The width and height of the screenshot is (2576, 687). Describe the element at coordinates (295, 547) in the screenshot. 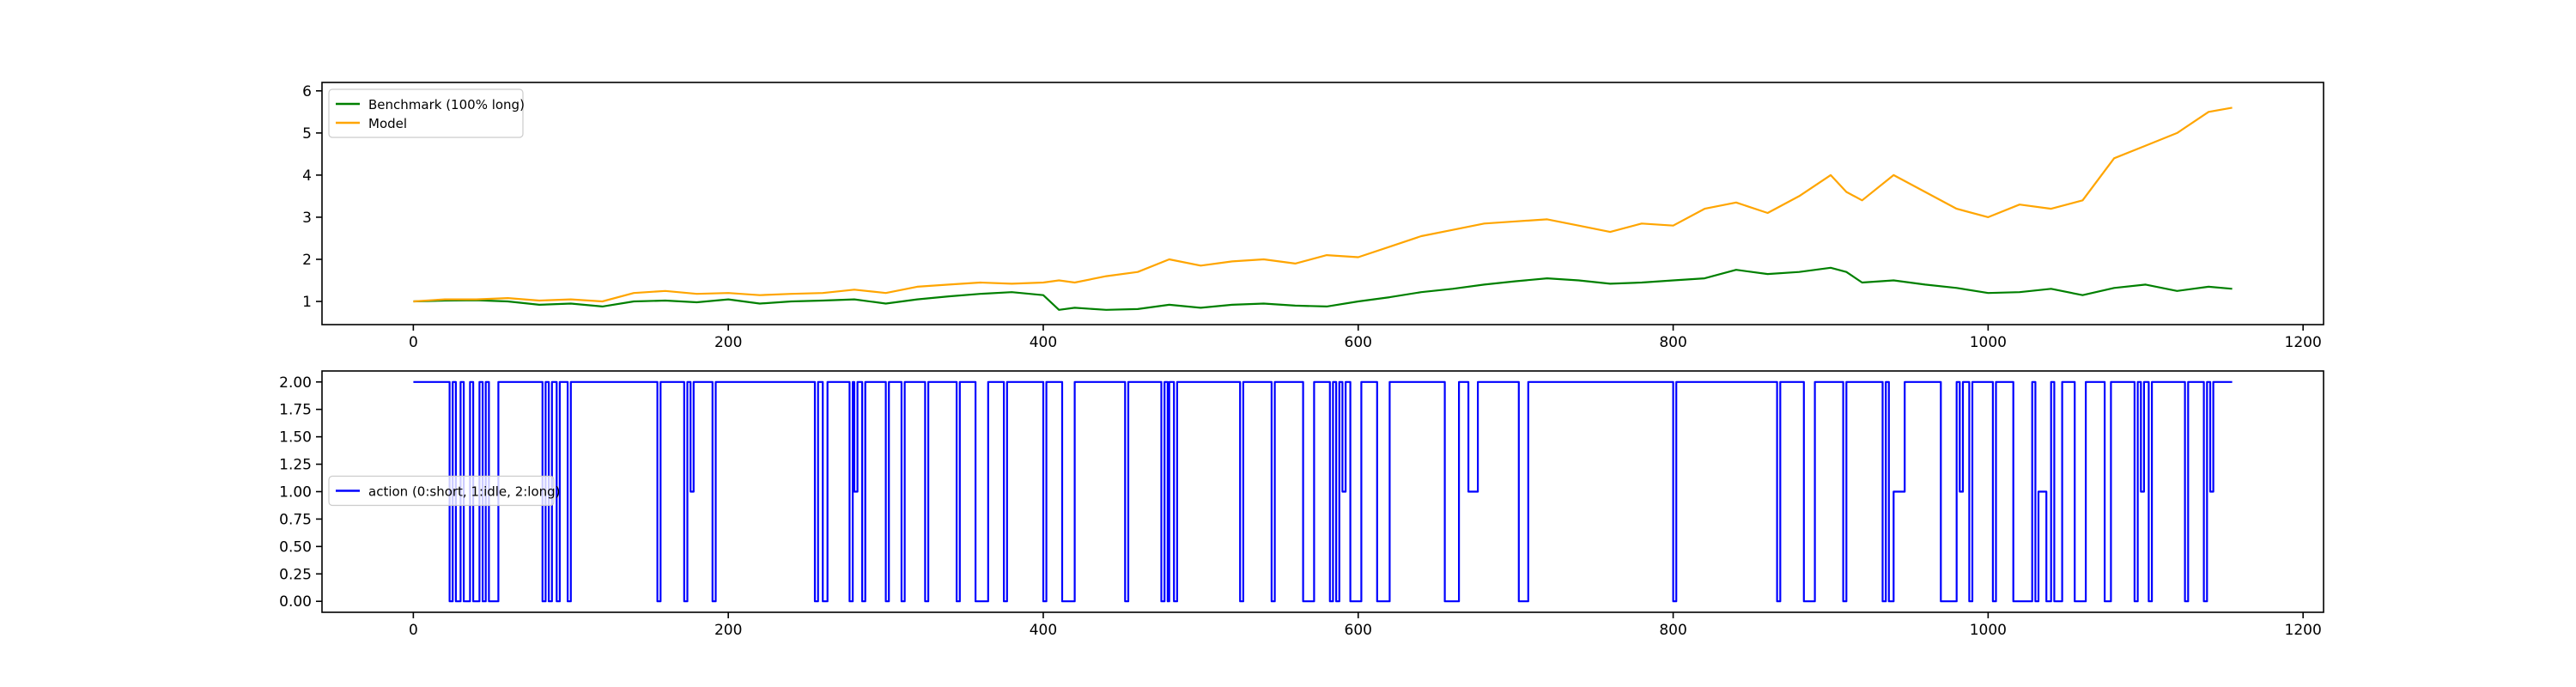

I see `y-tick-label: 0.50` at that location.